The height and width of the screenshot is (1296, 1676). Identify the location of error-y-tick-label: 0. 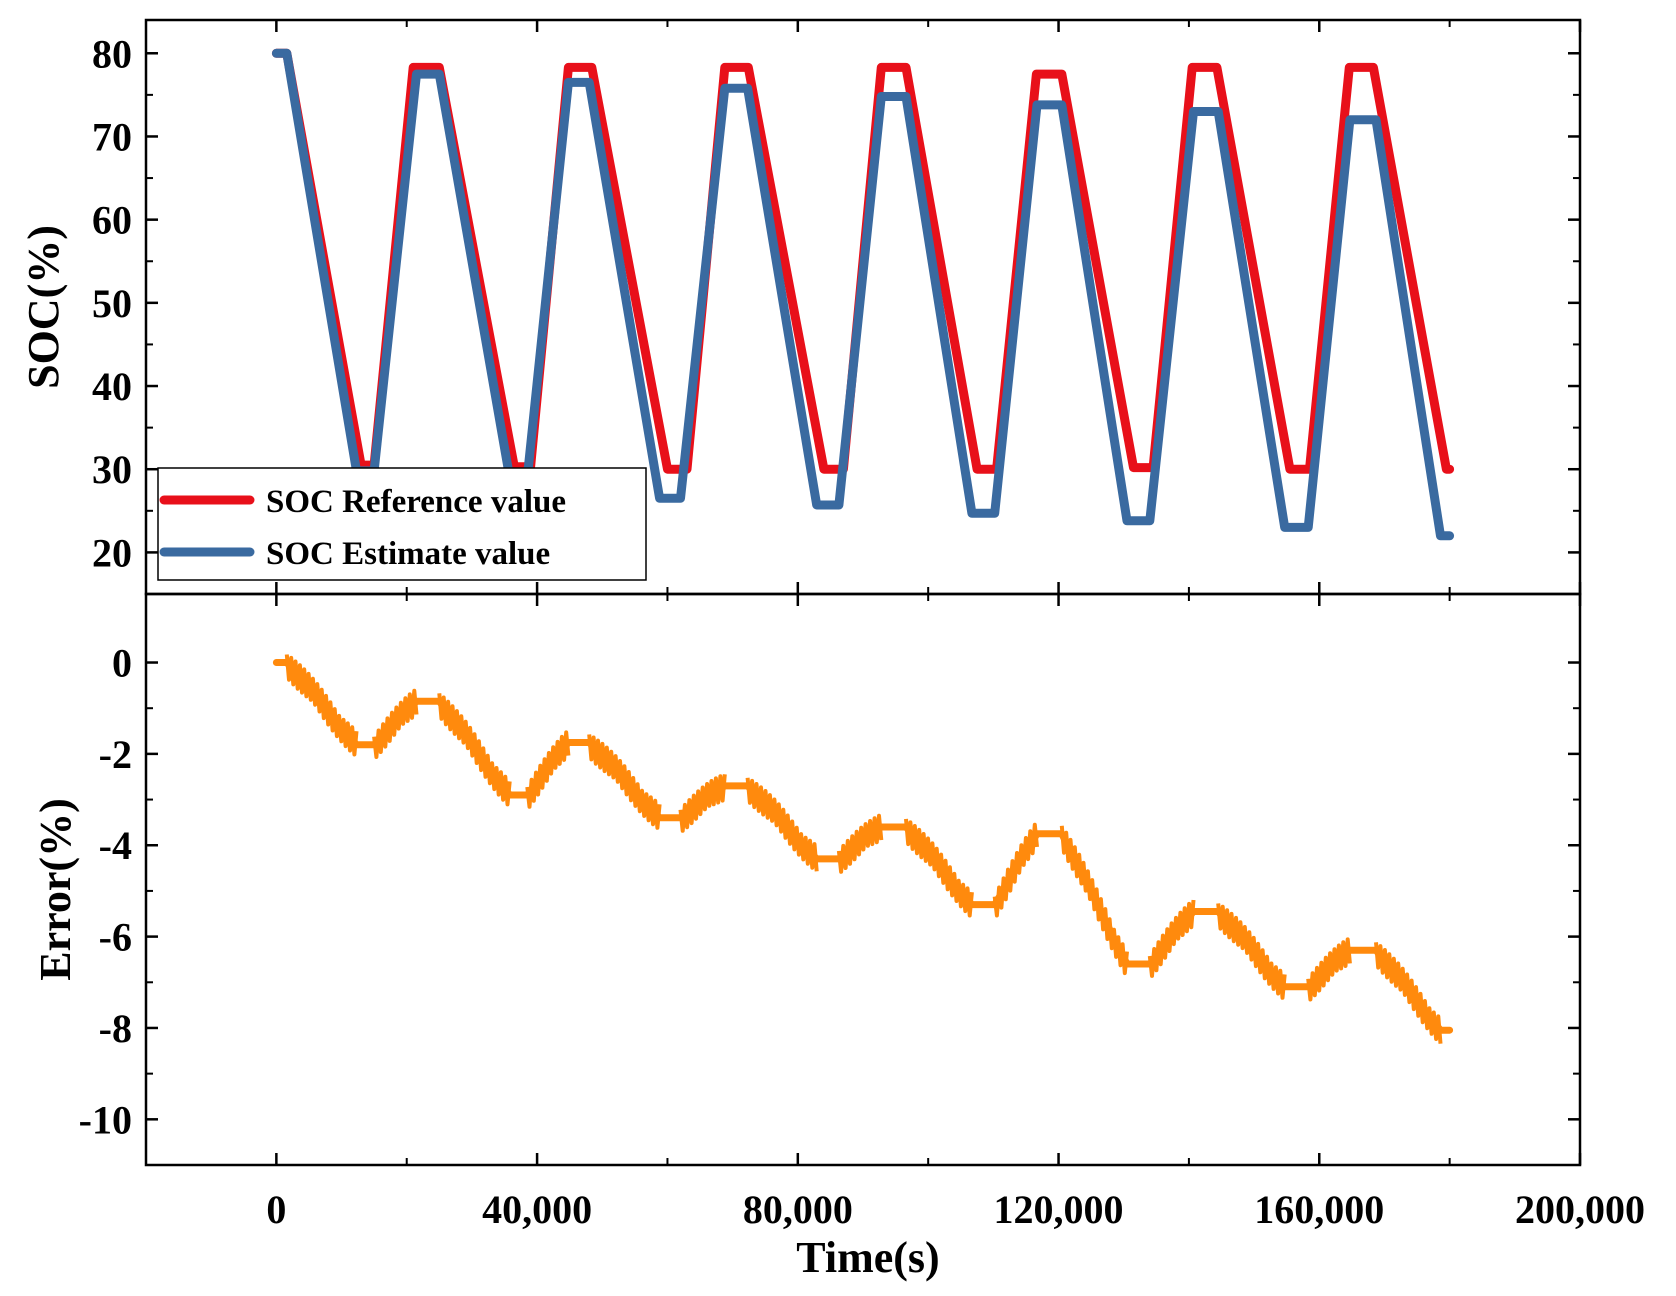
(122, 663).